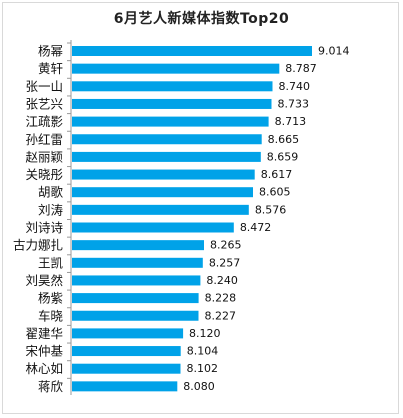 The height and width of the screenshot is (418, 403). Describe the element at coordinates (50, 298) in the screenshot. I see `category-label: 杨紫` at that location.